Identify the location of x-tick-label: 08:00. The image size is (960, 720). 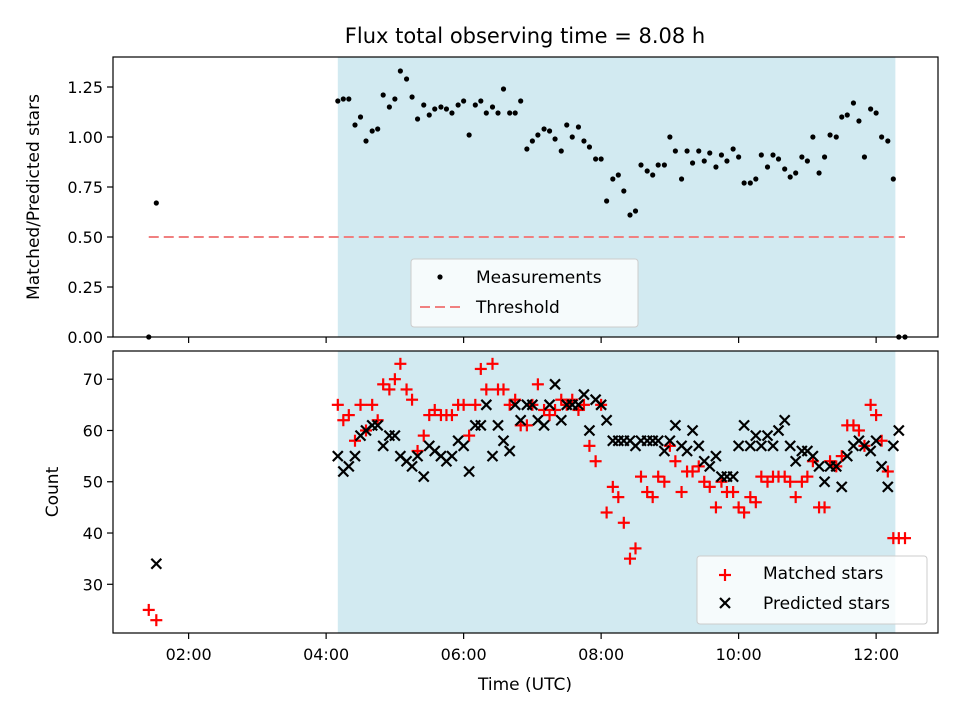
(601, 654).